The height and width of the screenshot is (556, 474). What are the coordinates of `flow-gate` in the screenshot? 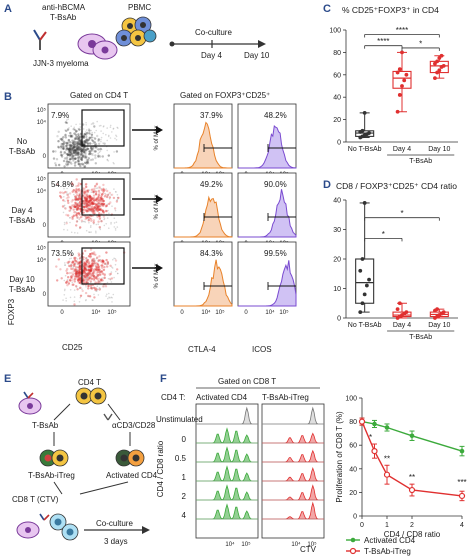 It's located at (103, 197).